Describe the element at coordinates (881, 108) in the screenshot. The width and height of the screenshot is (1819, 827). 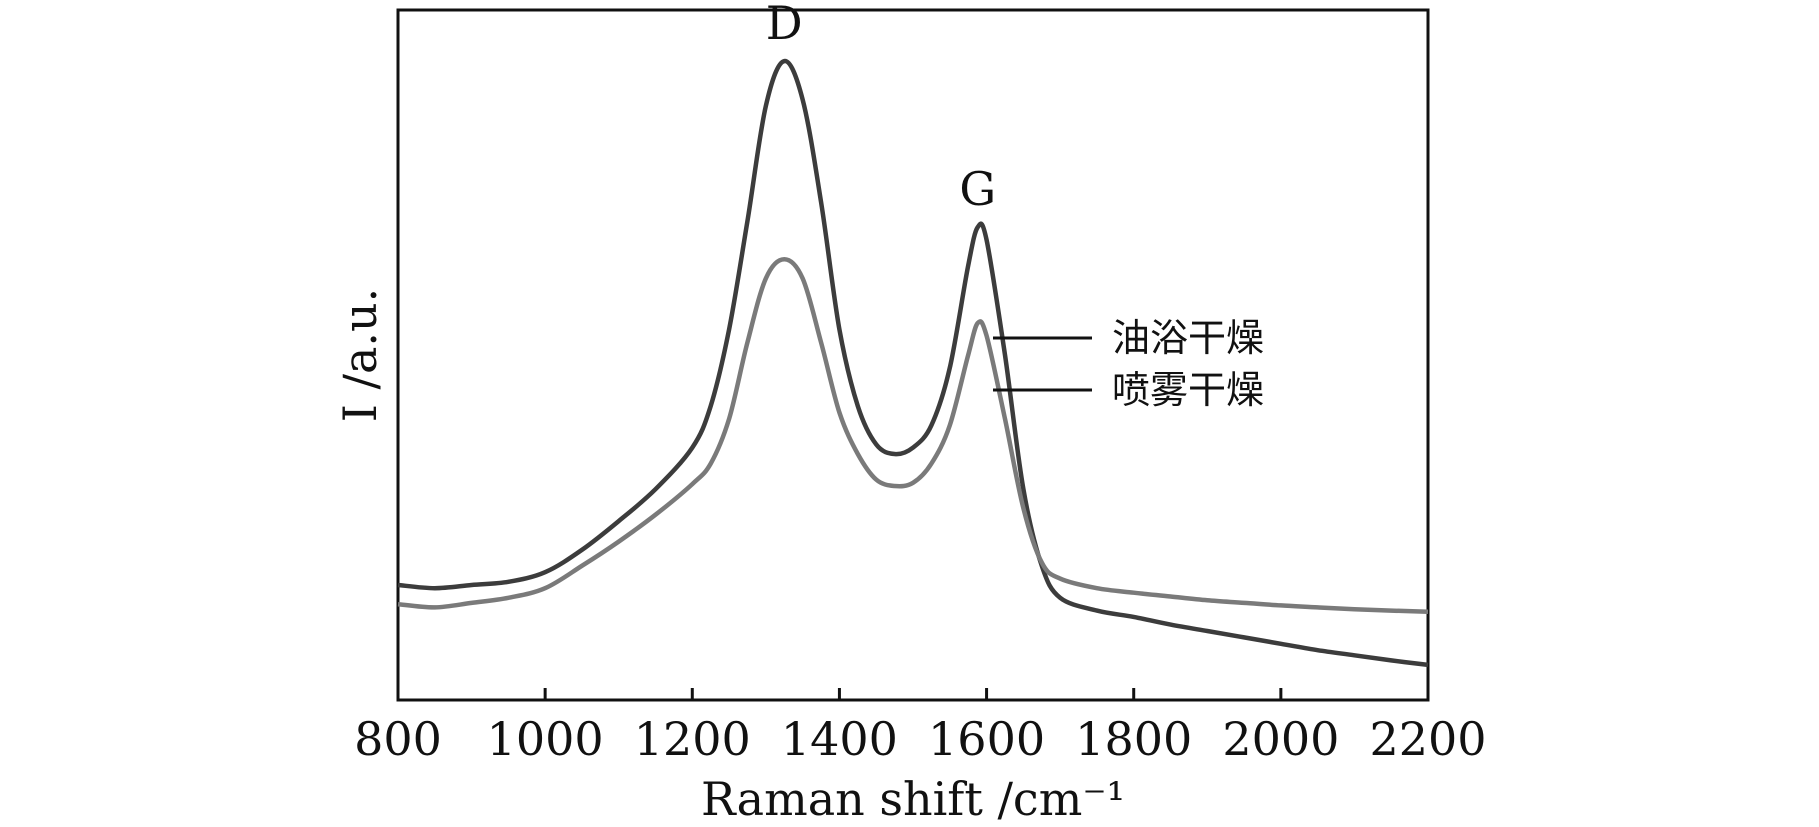
I see `peak-annotations: DG` at that location.